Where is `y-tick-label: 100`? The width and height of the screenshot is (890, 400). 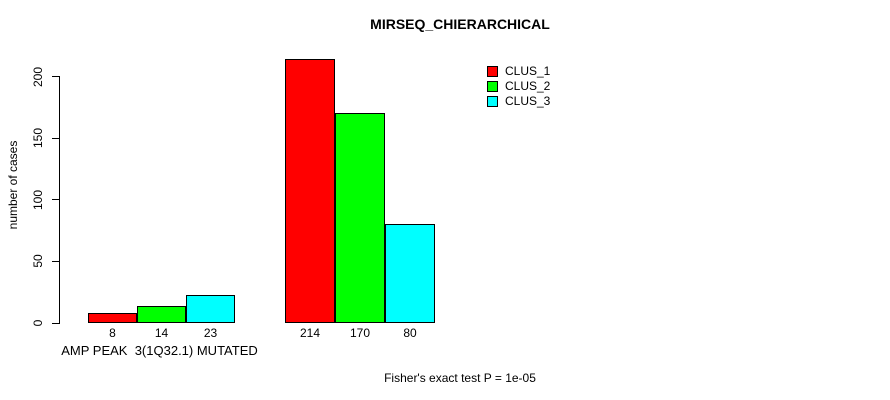
y-tick-label: 100 is located at coordinates (38, 199).